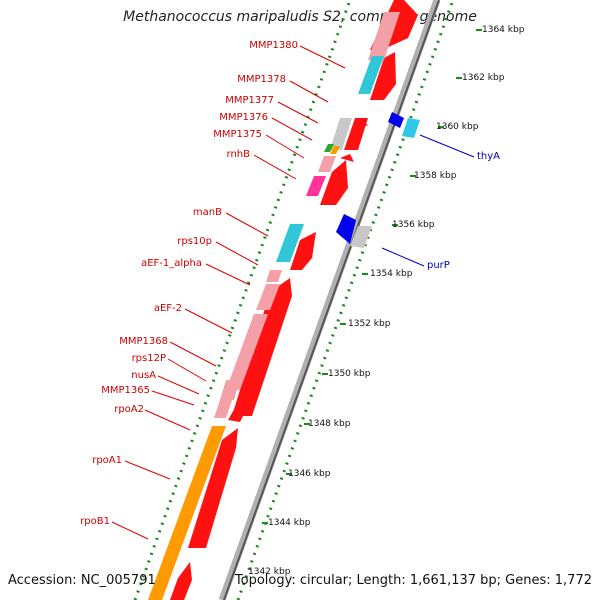 The height and width of the screenshot is (600, 600). I want to click on accession-text: Accession: NC_005791, so click(82, 580).